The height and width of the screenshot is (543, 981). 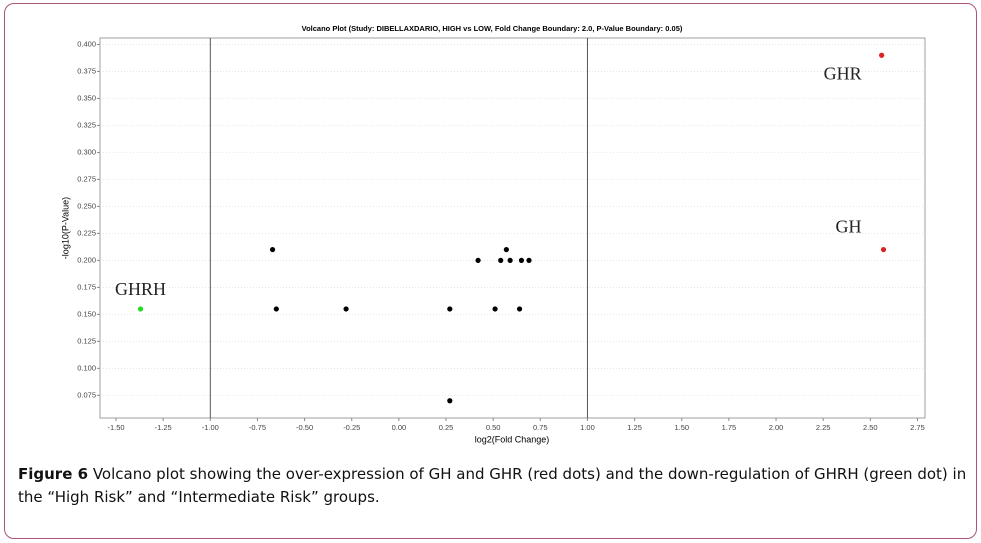 What do you see at coordinates (776, 427) in the screenshot?
I see `x-tick-label: 2.00` at bounding box center [776, 427].